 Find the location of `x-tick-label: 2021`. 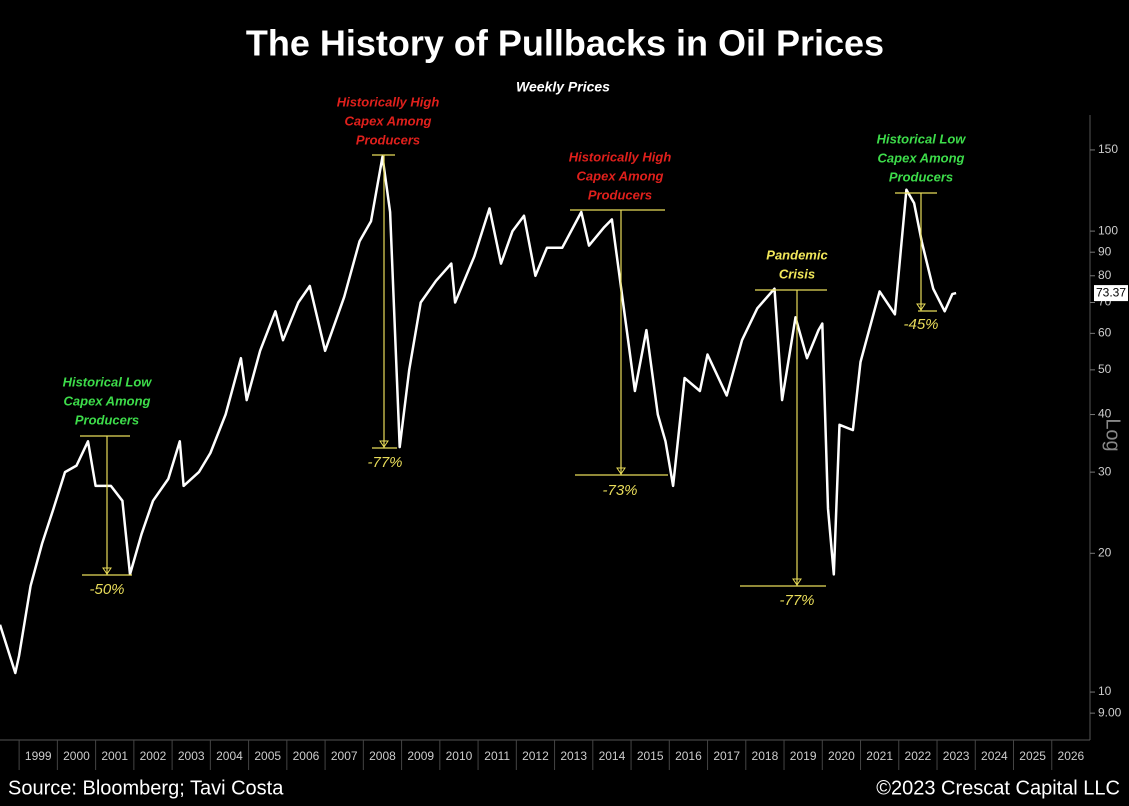

x-tick-label: 2021 is located at coordinates (879, 756).